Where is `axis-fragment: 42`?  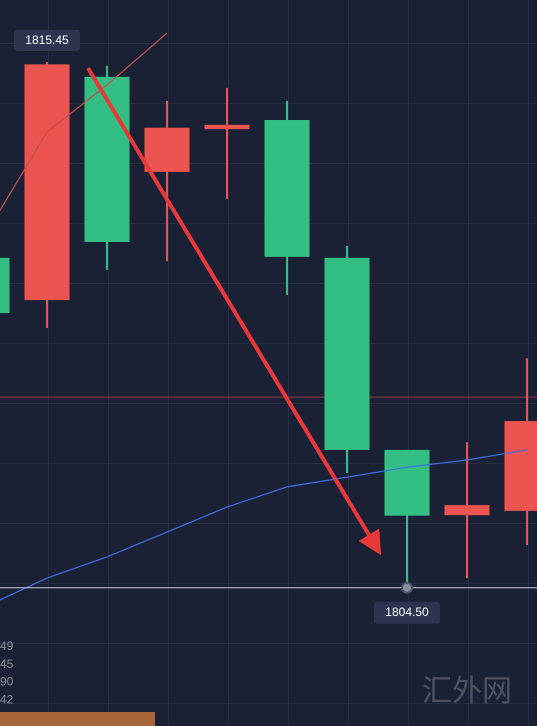
axis-fragment: 42 is located at coordinates (7, 699).